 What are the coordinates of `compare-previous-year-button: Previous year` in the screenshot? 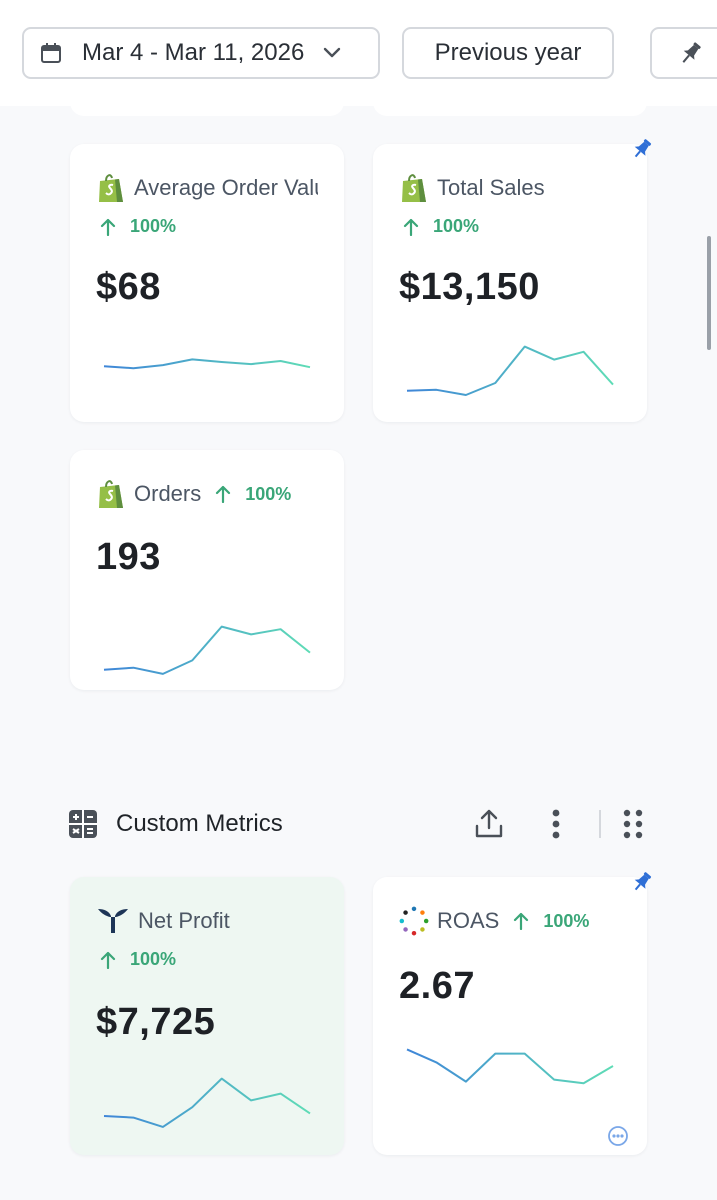 It's located at (508, 53).